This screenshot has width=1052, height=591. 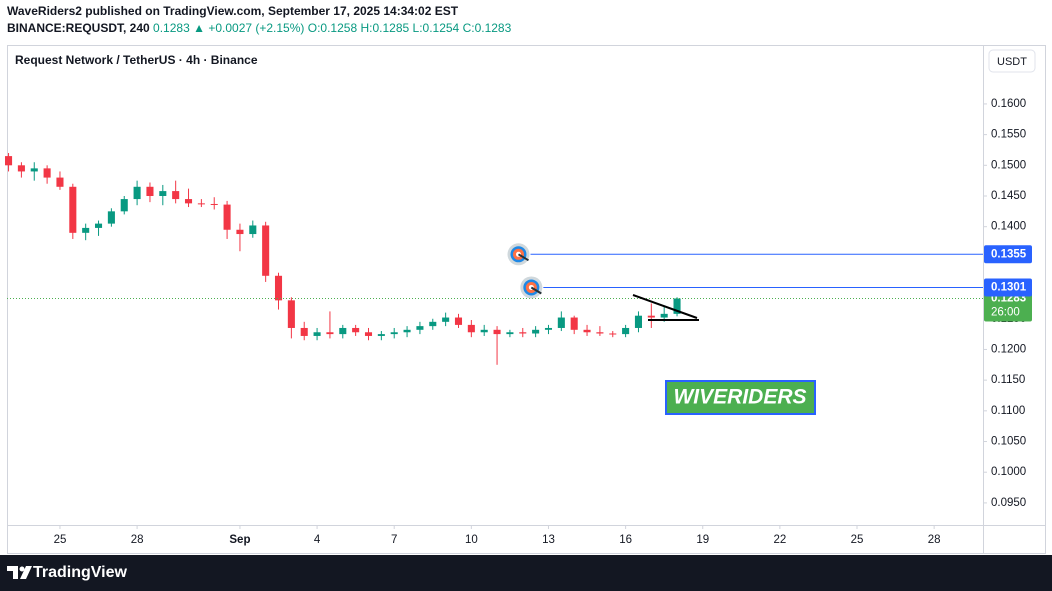 I want to click on x-tick-label: 22, so click(x=779, y=540).